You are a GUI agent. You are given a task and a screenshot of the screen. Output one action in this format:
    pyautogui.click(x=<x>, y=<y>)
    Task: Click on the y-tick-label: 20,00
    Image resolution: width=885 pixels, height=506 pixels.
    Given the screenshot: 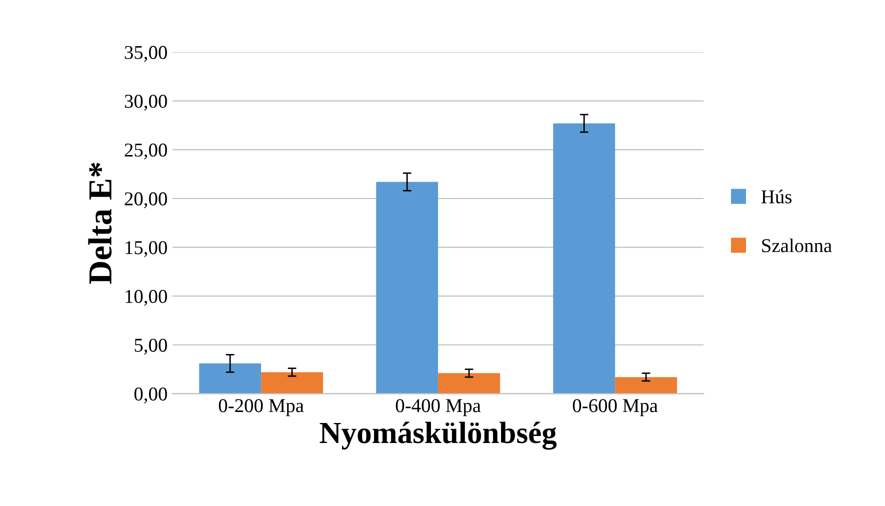 What is the action you would take?
    pyautogui.click(x=145, y=200)
    